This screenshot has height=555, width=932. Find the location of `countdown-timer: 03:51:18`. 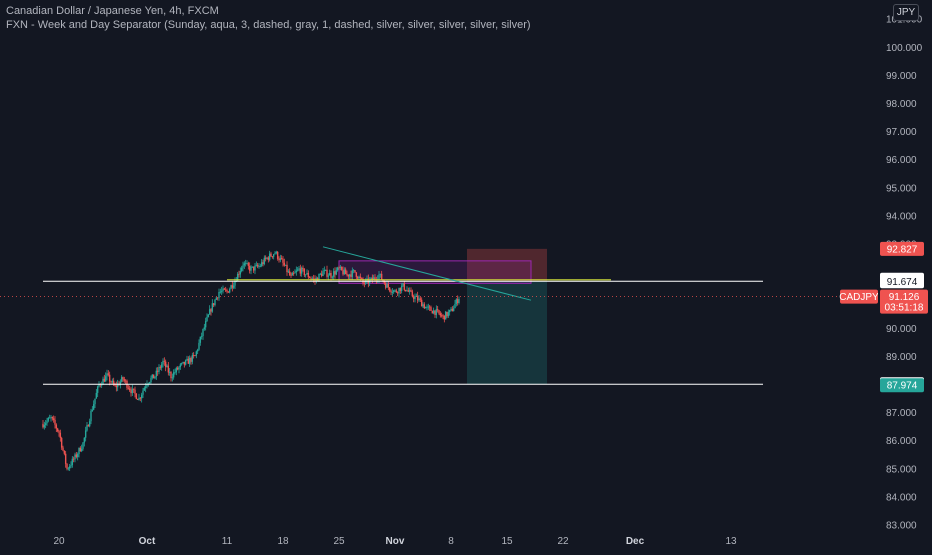

countdown-timer: 03:51:18 is located at coordinates (904, 308).